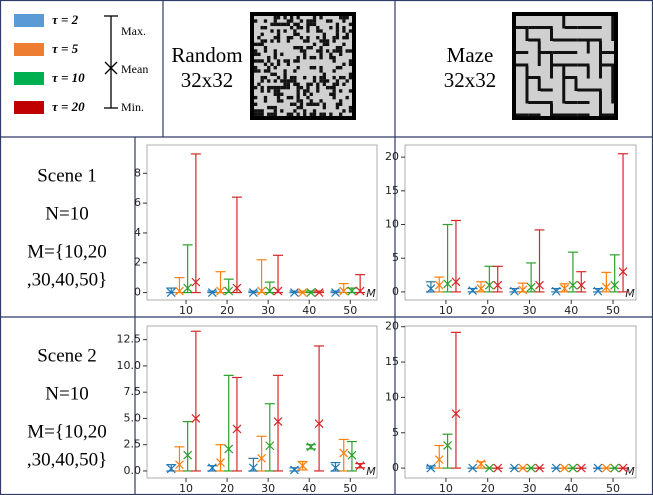 Image resolution: width=653 pixels, height=495 pixels. I want to click on row-label: M={10,20, so click(66, 431).